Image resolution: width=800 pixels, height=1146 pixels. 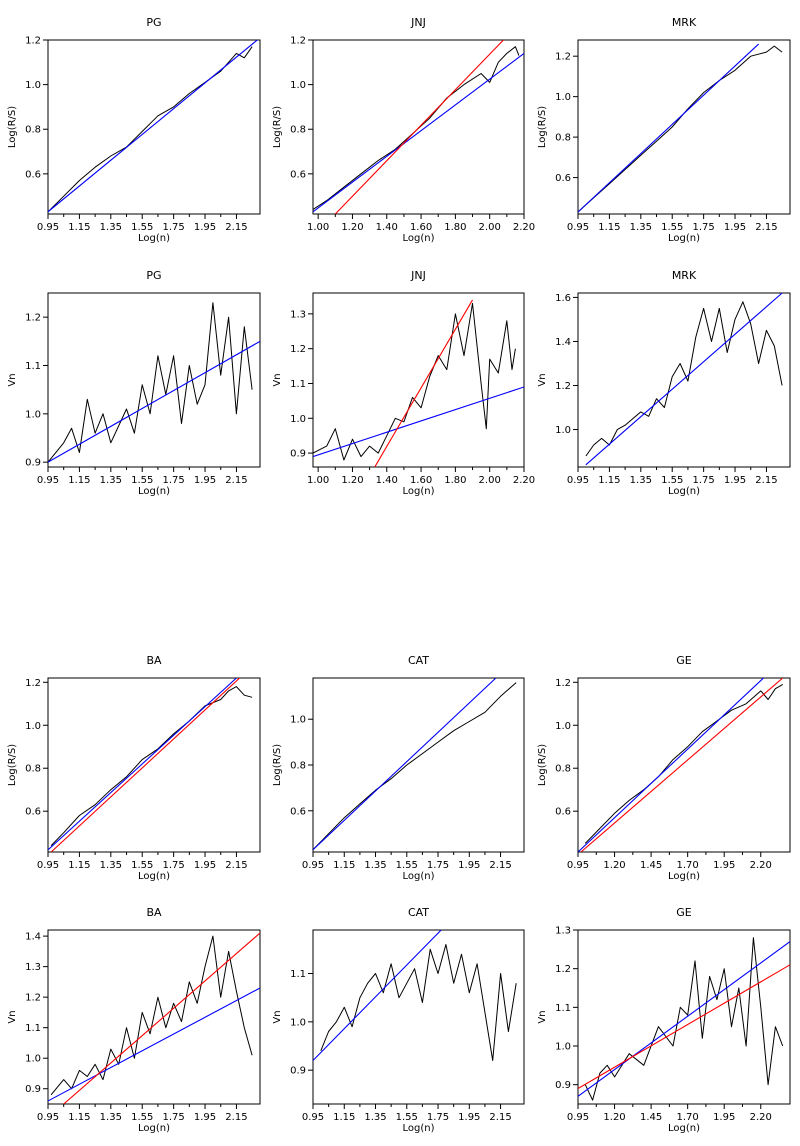 I want to click on chart-title: MRK, so click(x=684, y=275).